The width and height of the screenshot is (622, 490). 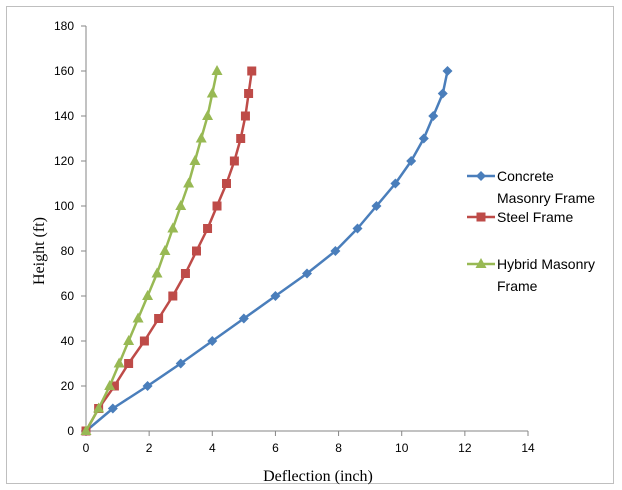 I want to click on y-axis-title: Height (ft), so click(x=39, y=251).